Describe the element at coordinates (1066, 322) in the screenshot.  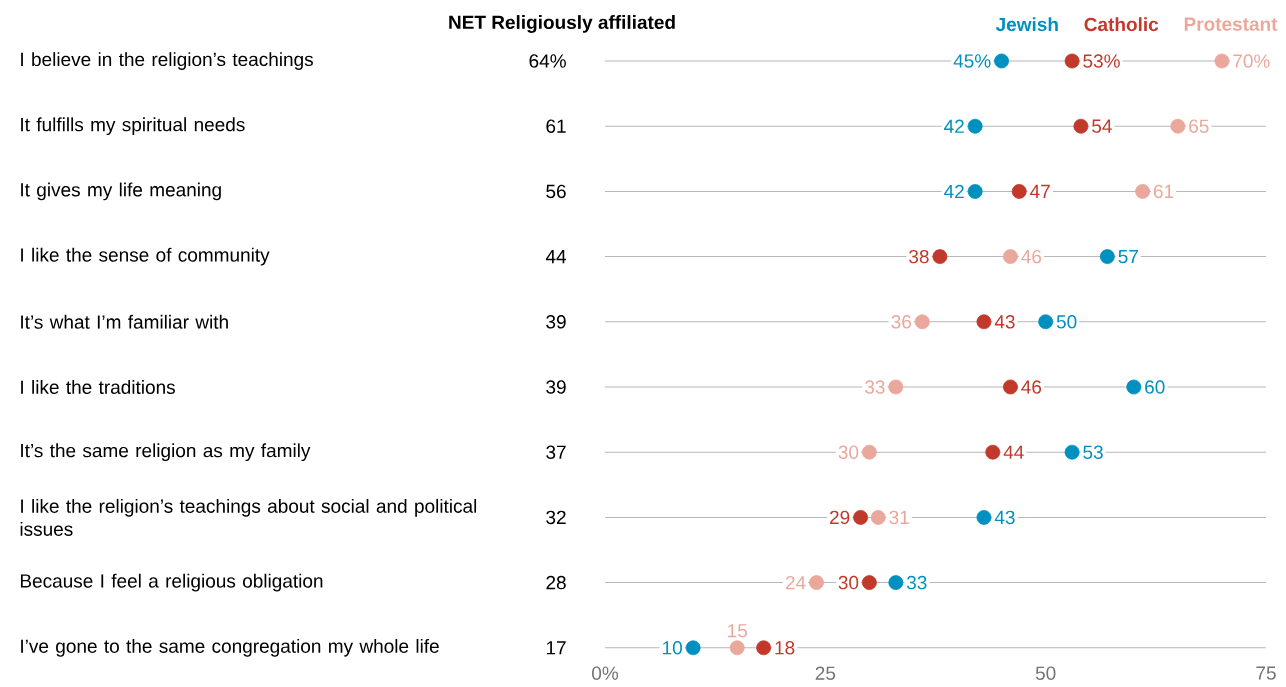
I see `data-label: 50` at that location.